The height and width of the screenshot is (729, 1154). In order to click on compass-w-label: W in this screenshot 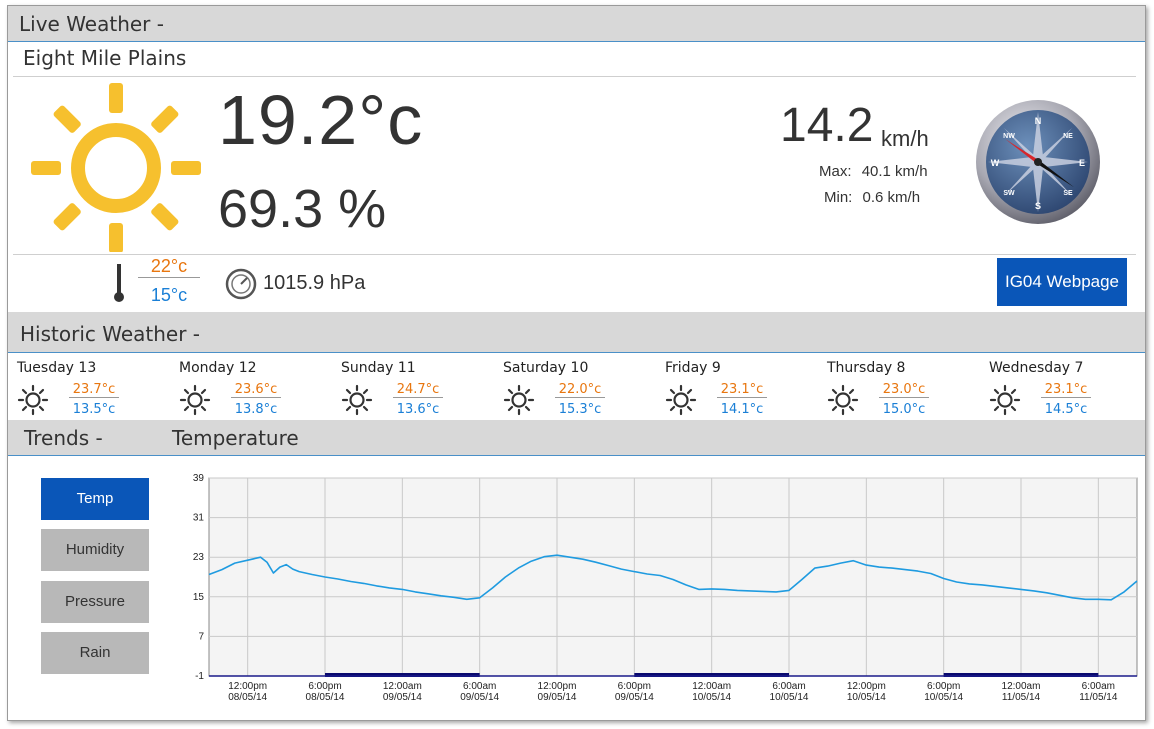, I will do `click(995, 163)`.